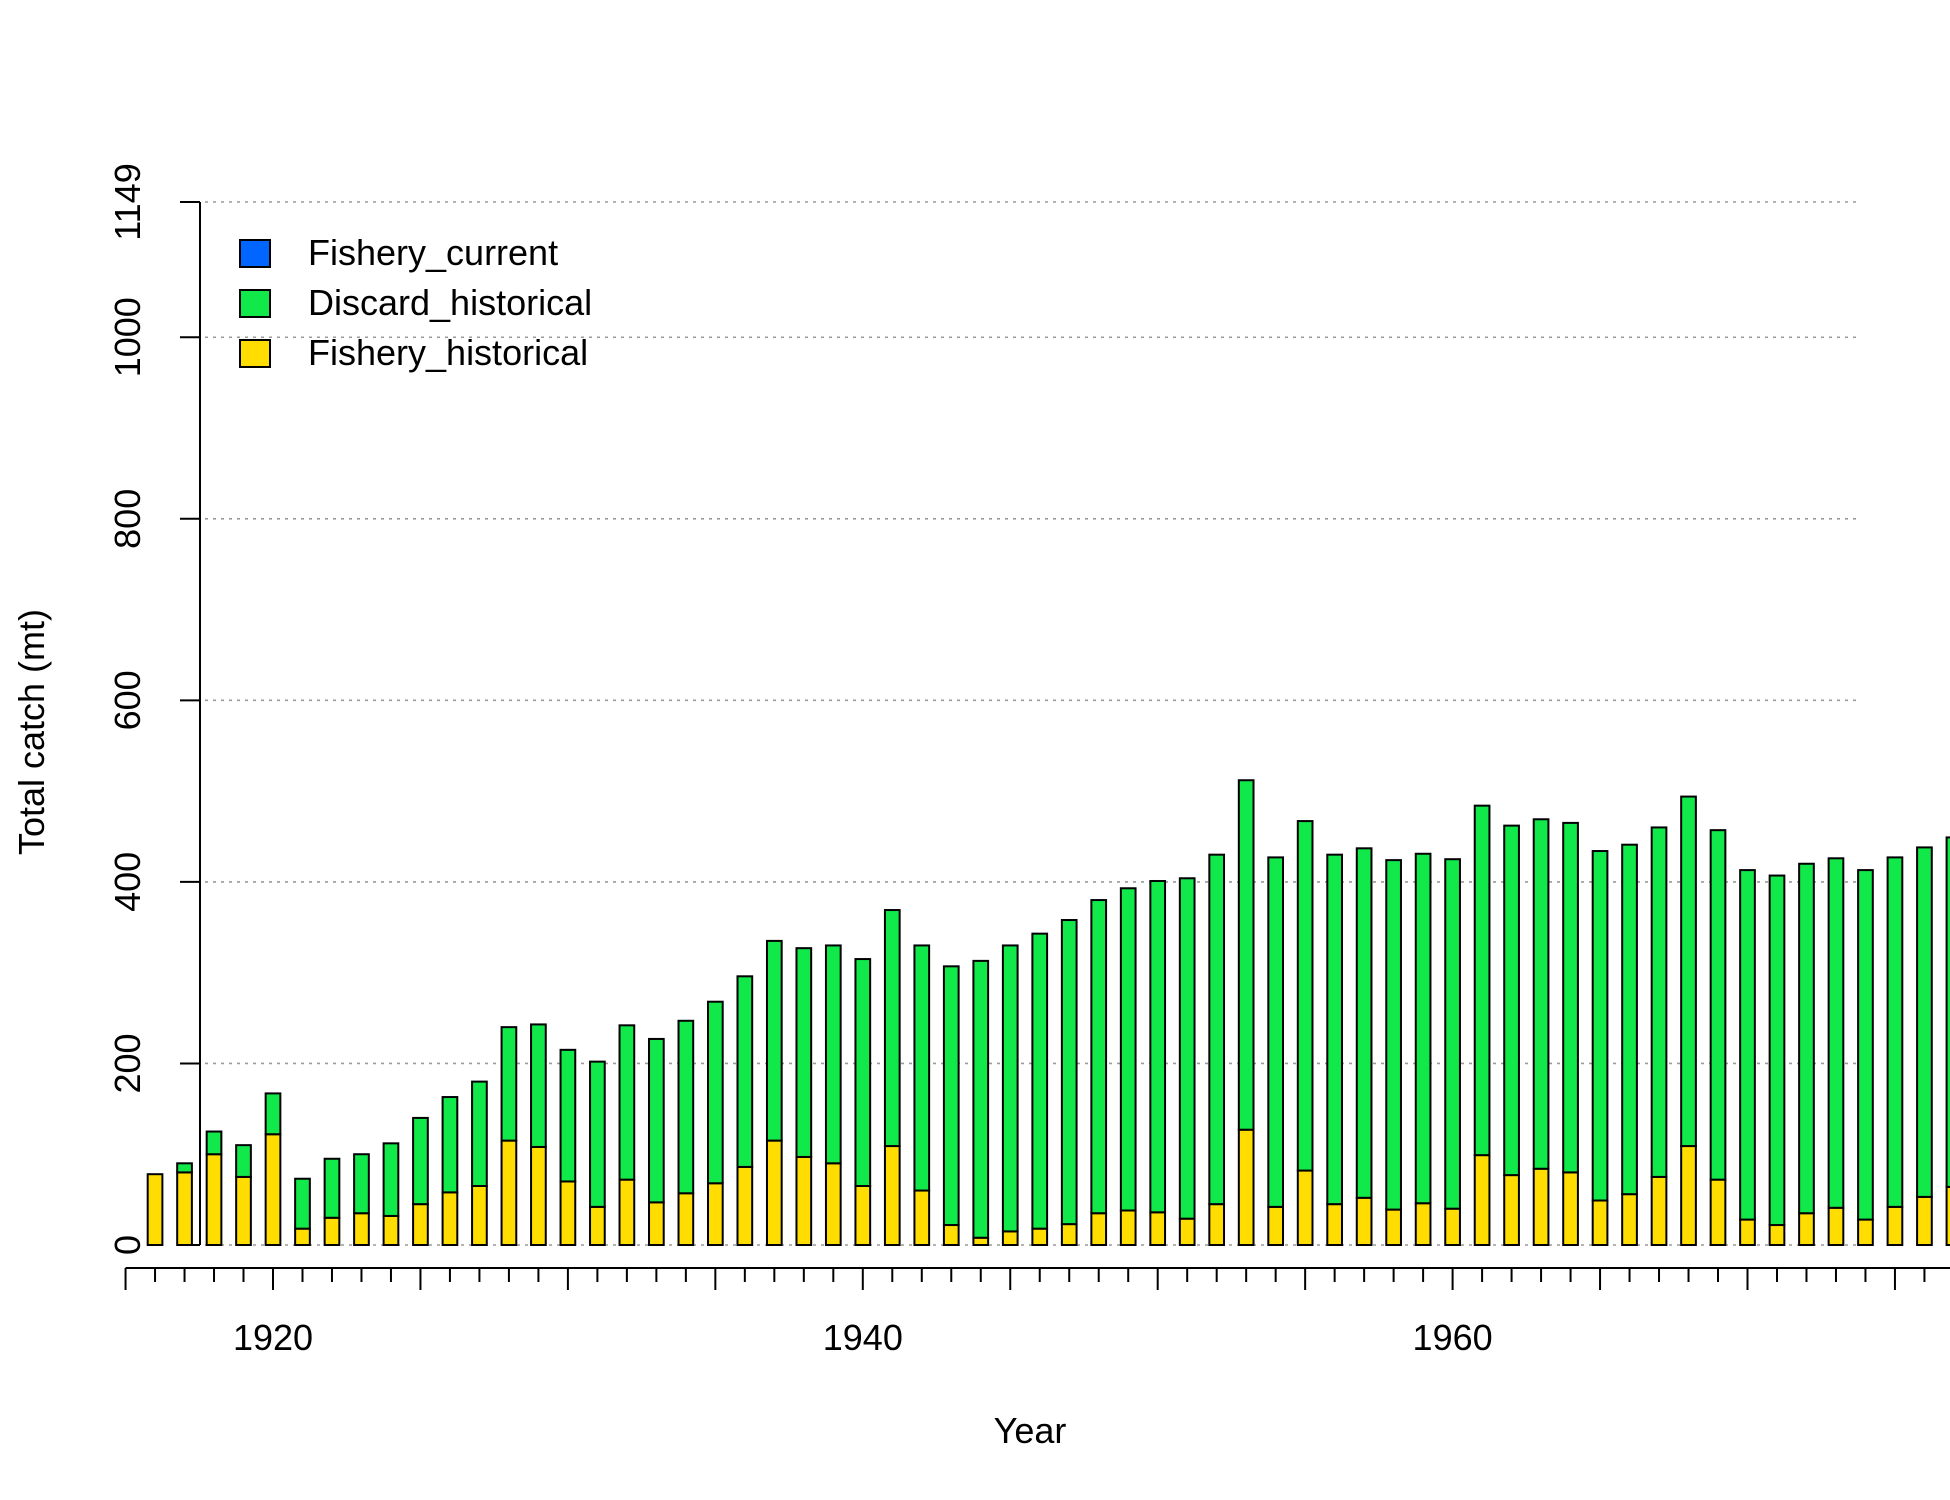 The height and width of the screenshot is (1500, 1950). Describe the element at coordinates (184, 1168) in the screenshot. I see `bar-discard-historical-1917` at that location.